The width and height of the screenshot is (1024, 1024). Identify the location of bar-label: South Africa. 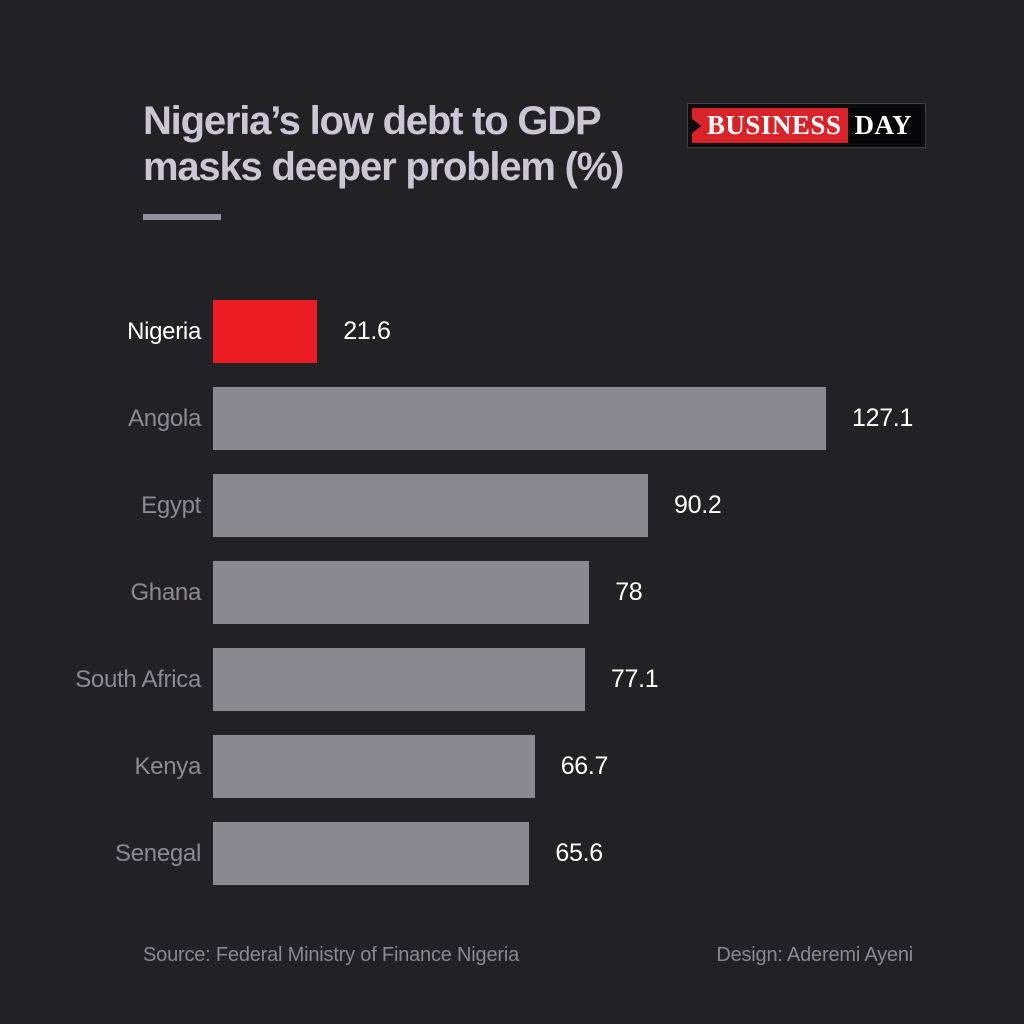
(138, 679).